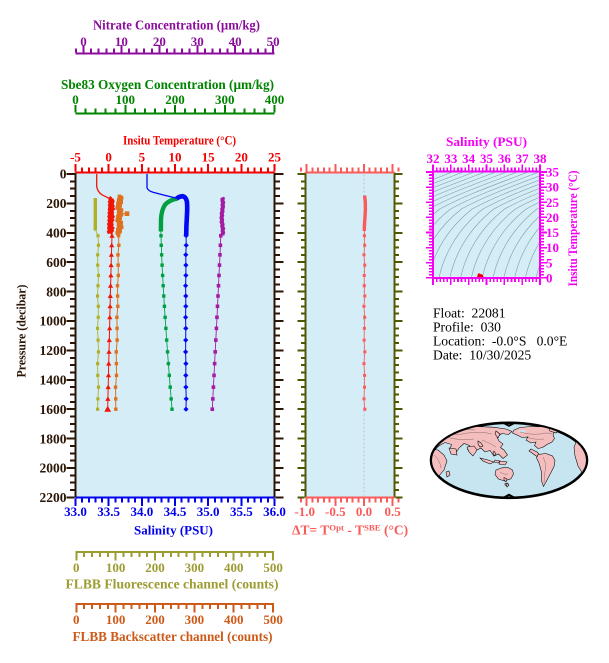  I want to click on svg-text: 1000, so click(53, 321).